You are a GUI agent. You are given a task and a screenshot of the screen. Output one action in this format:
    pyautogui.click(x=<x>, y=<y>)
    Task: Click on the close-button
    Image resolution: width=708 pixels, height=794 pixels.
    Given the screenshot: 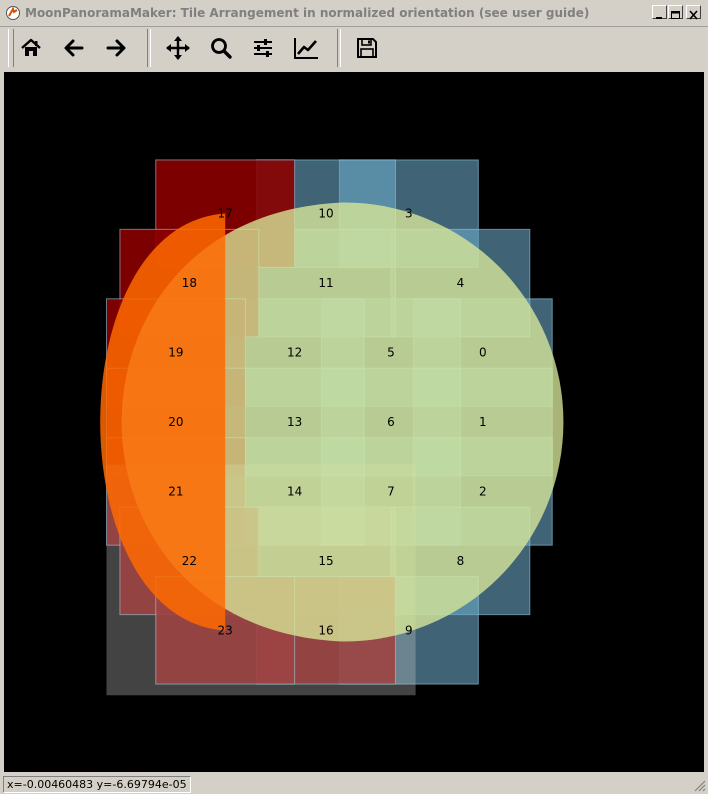 What is the action you would take?
    pyautogui.click(x=693, y=12)
    